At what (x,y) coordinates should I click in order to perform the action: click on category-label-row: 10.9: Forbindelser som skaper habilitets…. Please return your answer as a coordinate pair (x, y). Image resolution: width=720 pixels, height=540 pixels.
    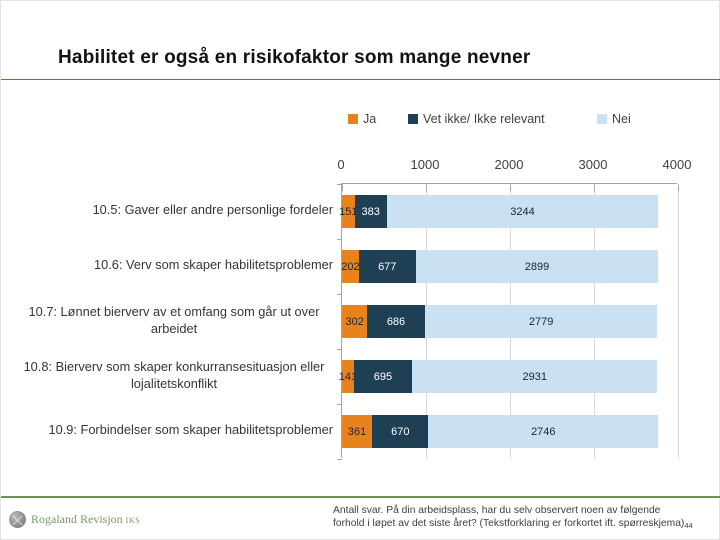
    Looking at the image, I should click on (167, 430).